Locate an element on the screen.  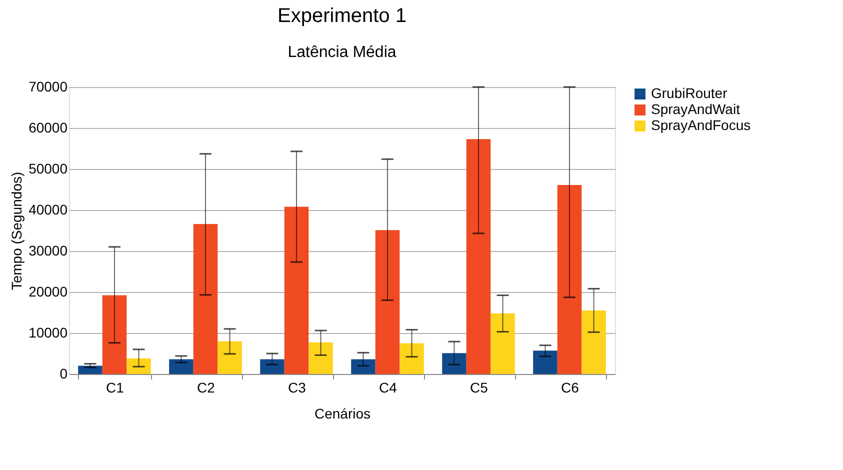
legend-label: GrubiRouter is located at coordinates (689, 93).